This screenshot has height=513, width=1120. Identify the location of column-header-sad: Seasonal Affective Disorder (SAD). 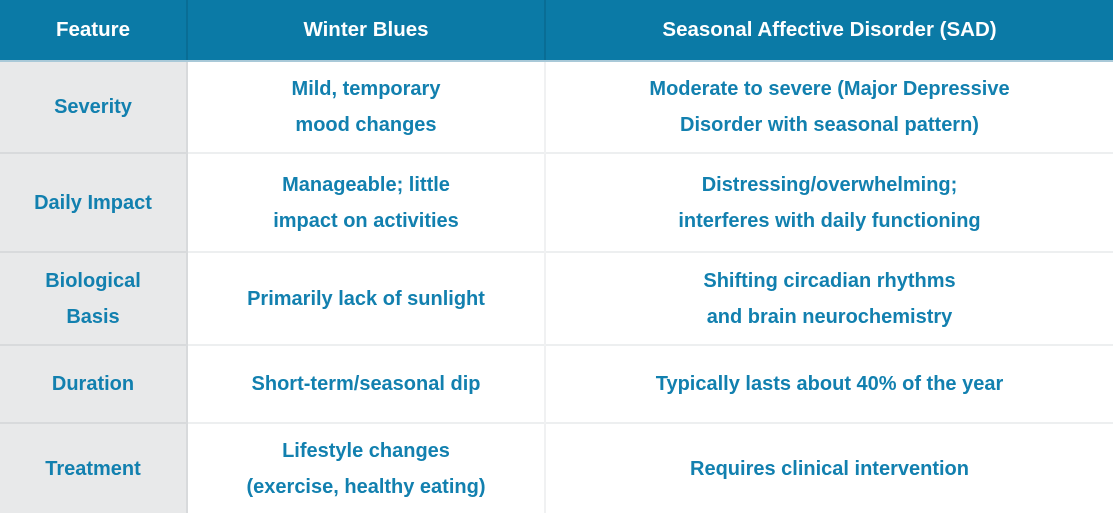
(829, 31).